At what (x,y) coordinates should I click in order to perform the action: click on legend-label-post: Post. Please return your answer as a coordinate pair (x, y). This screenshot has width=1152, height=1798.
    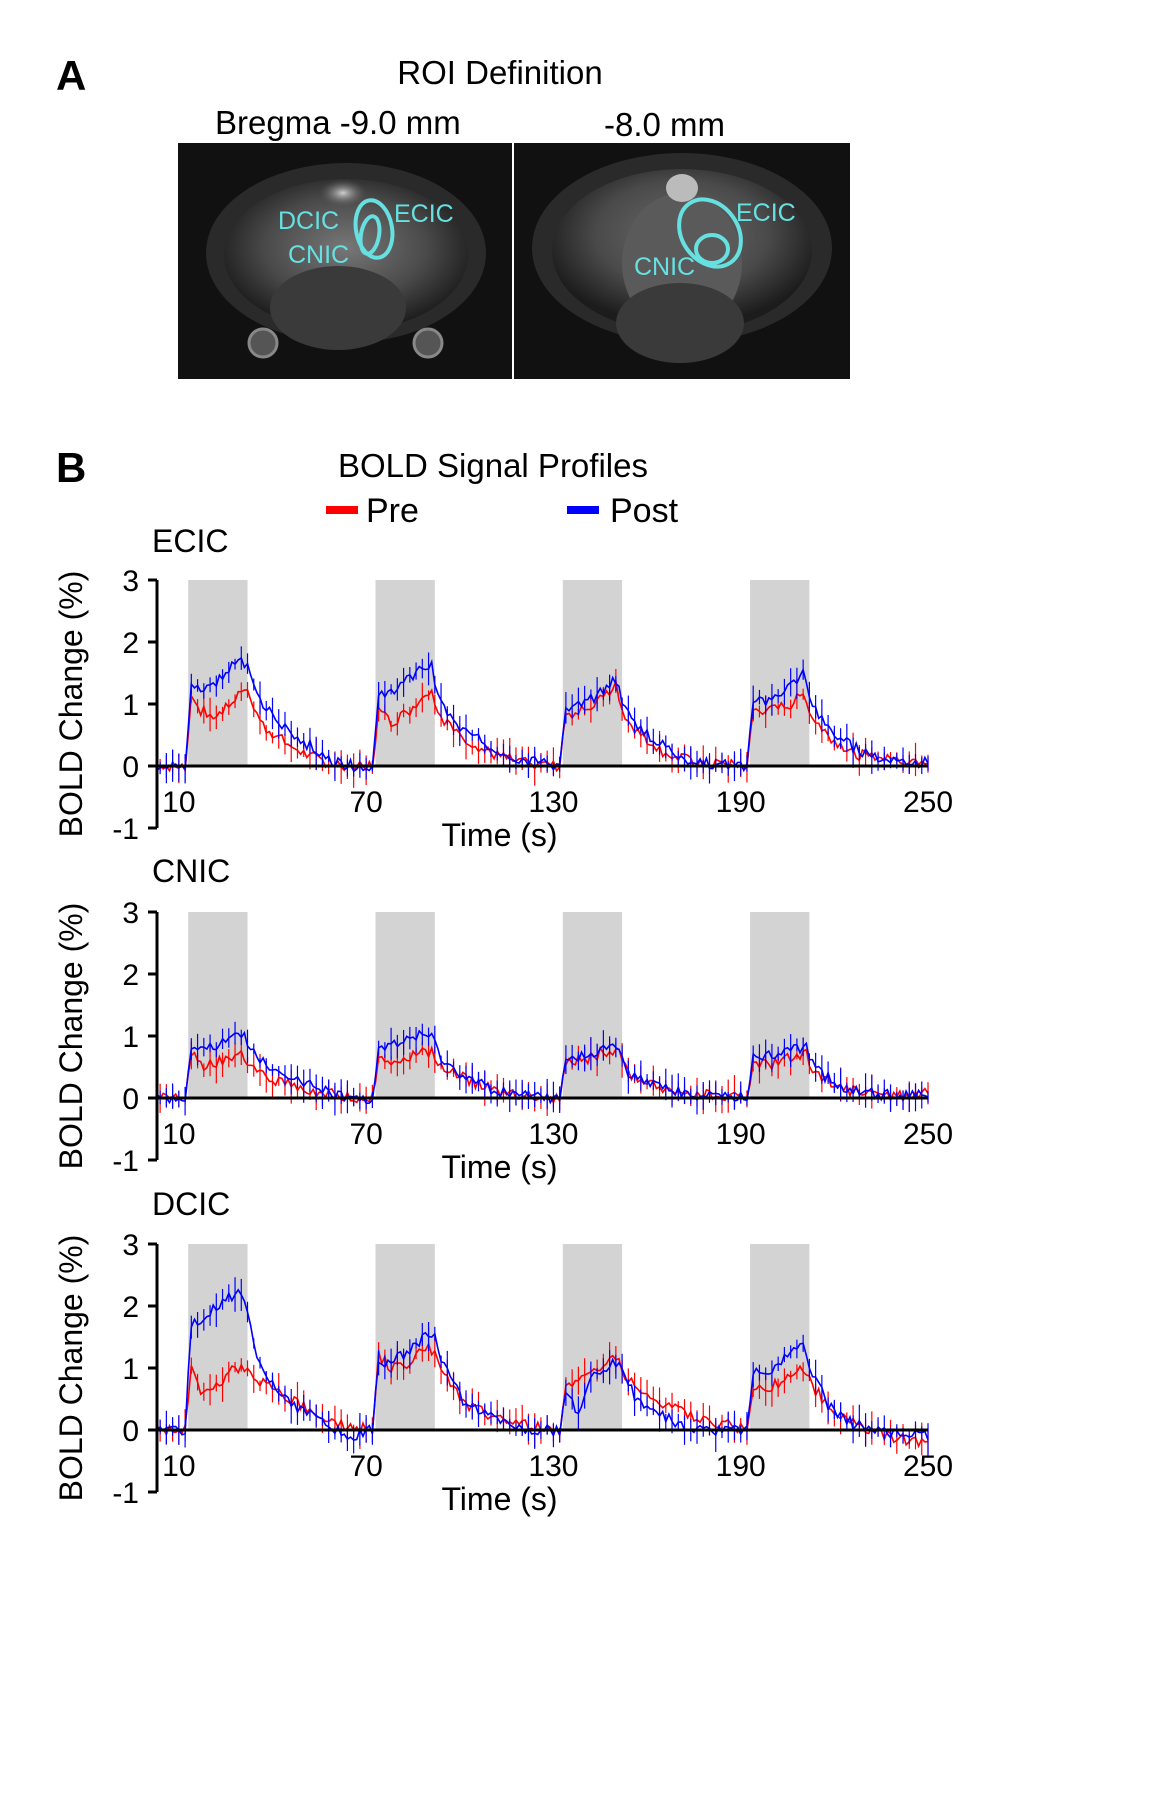
    Looking at the image, I should click on (644, 511).